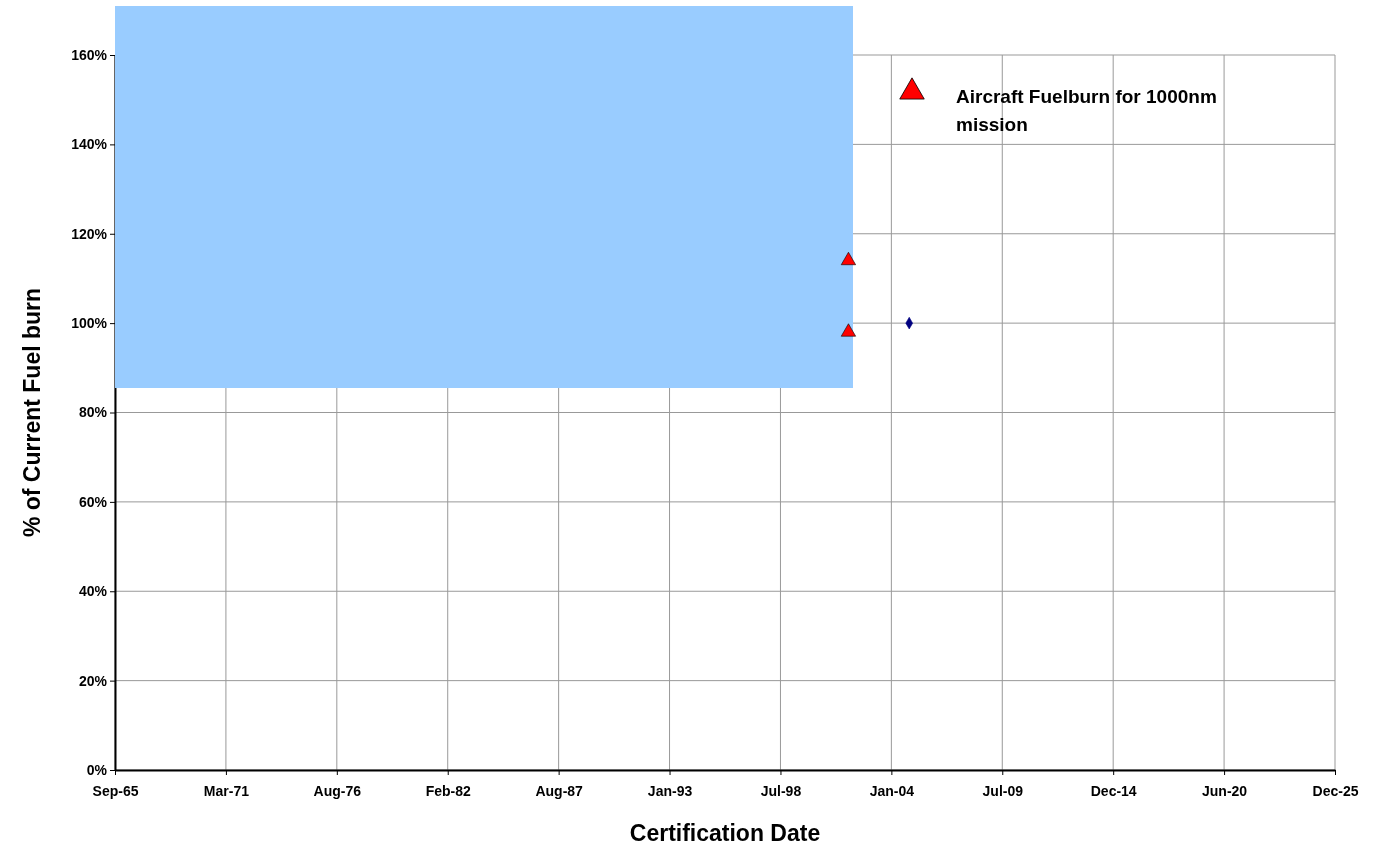 The height and width of the screenshot is (852, 1373). What do you see at coordinates (93, 591) in the screenshot?
I see `y-tick-label: 40%` at bounding box center [93, 591].